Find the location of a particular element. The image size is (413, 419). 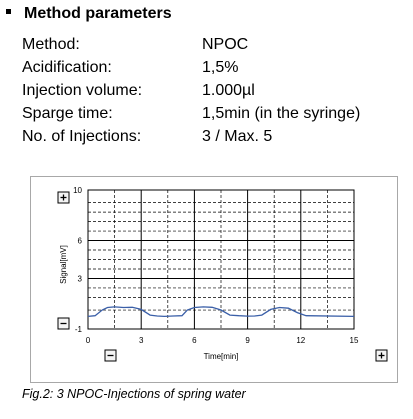

x-tick-label: 12 is located at coordinates (300, 340).